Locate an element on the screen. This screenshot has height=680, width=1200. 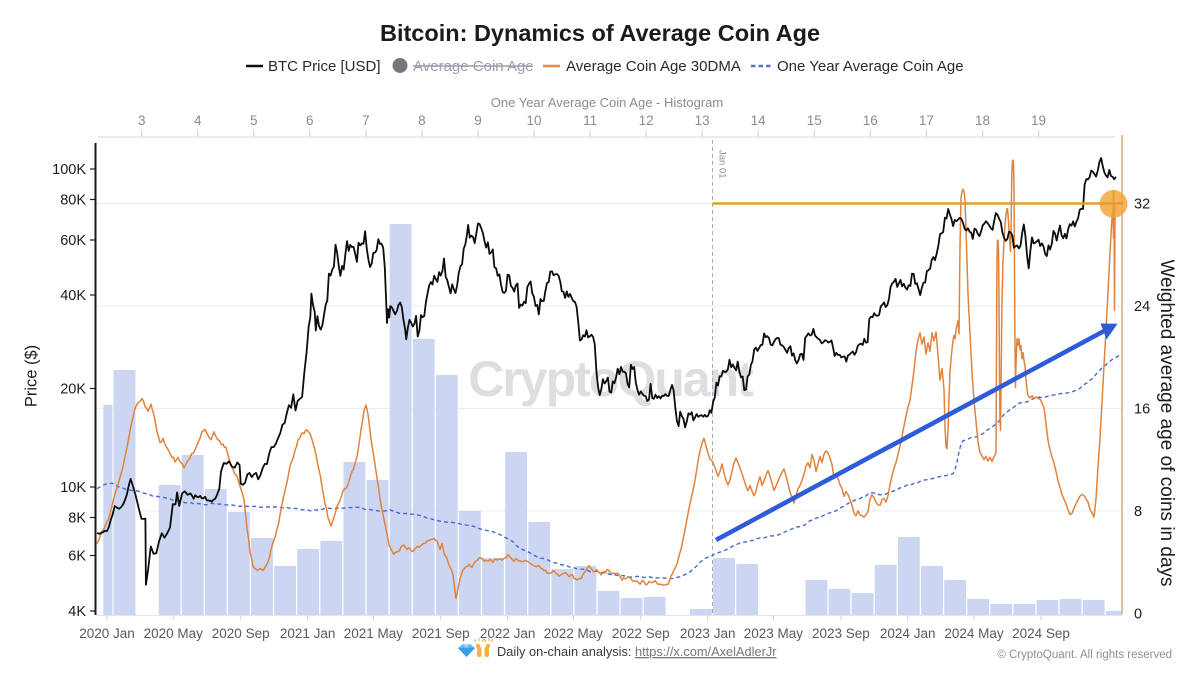
svg-text: 19 is located at coordinates (1038, 120).